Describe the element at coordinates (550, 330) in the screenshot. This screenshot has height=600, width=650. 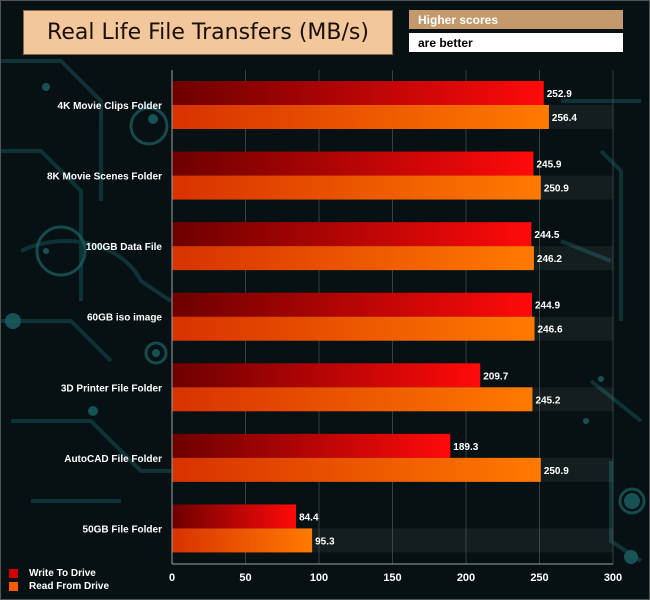
I see `data-label: 246.6` at that location.